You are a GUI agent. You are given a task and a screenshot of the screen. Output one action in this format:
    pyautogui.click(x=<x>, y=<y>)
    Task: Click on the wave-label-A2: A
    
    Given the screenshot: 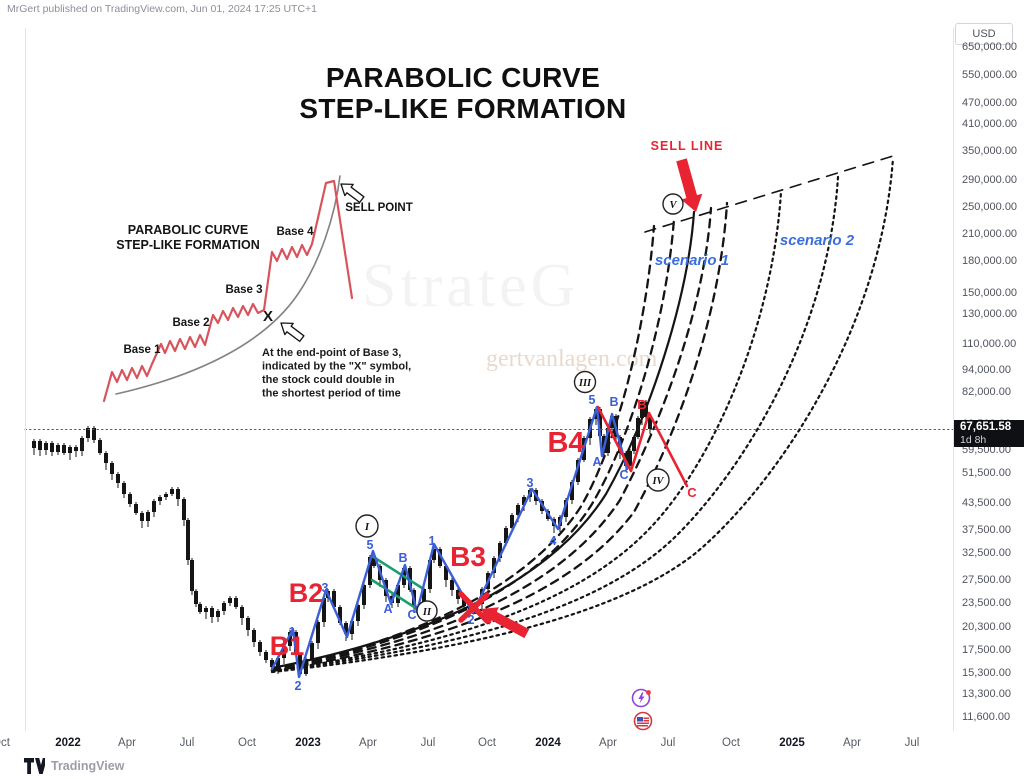 What is the action you would take?
    pyautogui.click(x=596, y=462)
    